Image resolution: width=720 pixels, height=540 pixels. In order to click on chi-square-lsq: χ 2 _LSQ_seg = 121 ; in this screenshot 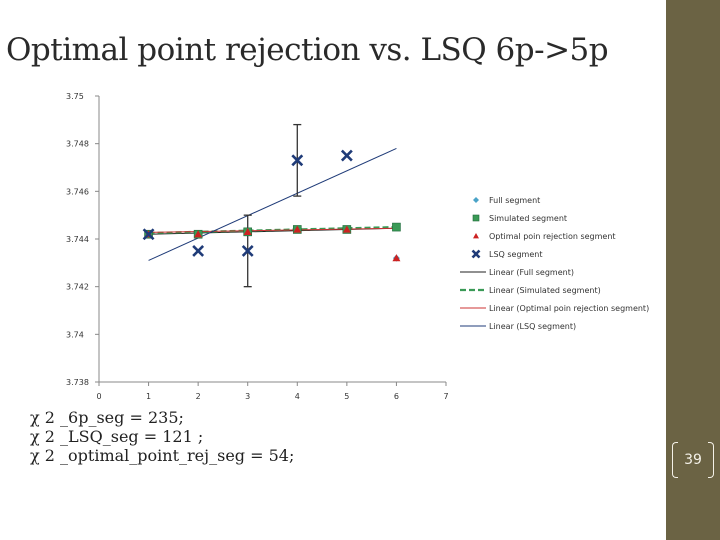, I will do `click(117, 436)`.